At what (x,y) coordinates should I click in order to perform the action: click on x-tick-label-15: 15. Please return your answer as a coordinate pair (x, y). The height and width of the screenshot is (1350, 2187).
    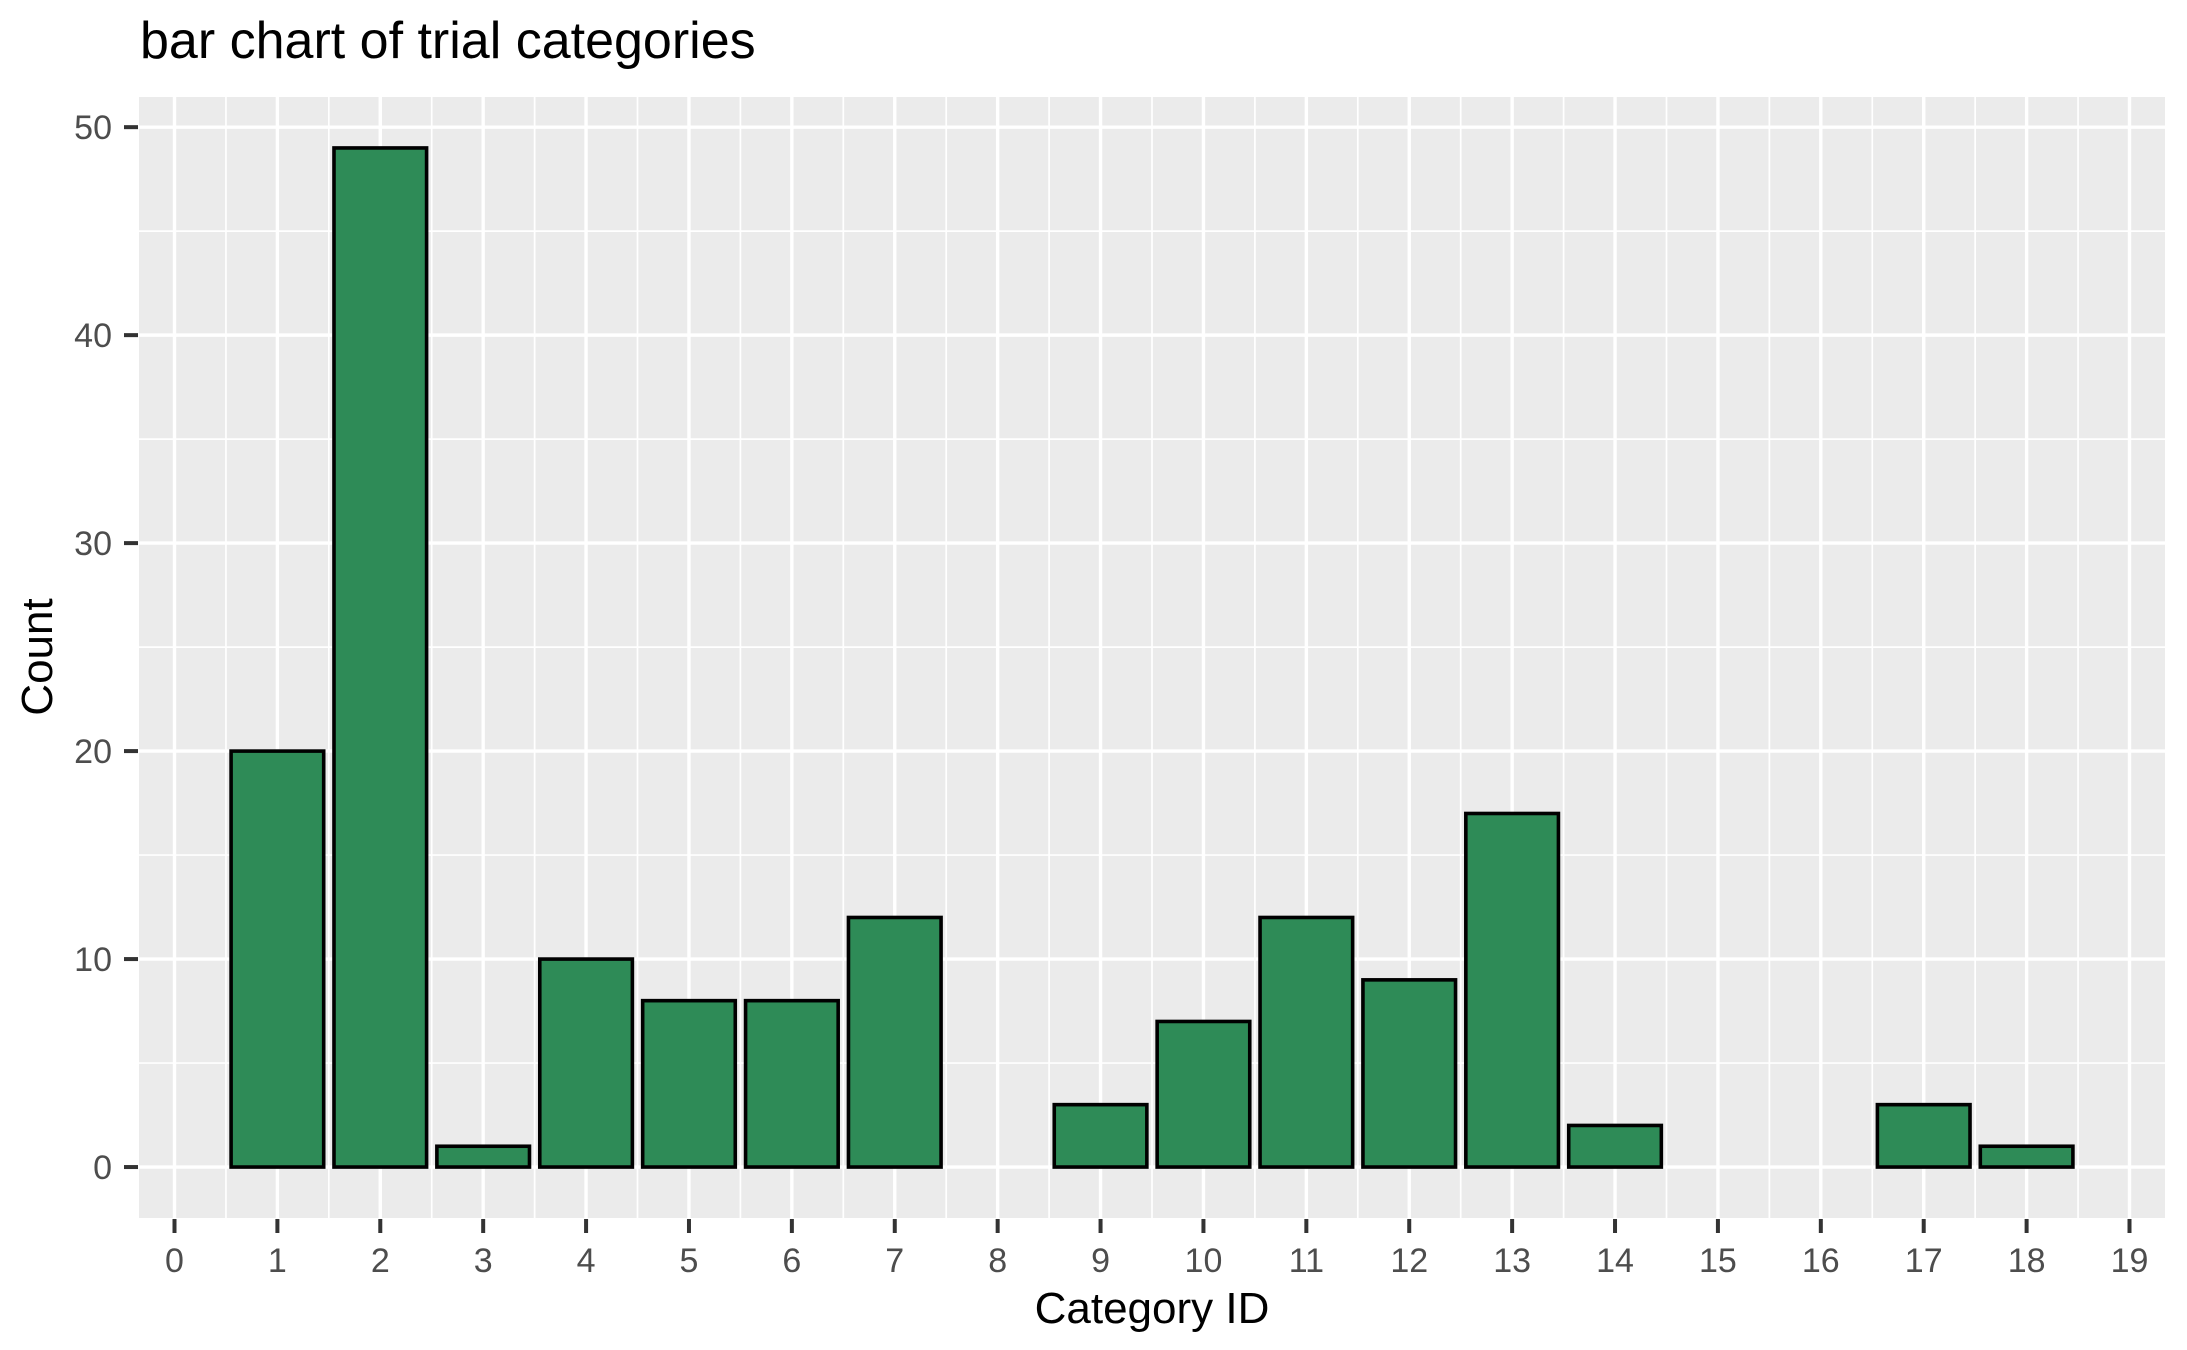
    Looking at the image, I should click on (1718, 1261).